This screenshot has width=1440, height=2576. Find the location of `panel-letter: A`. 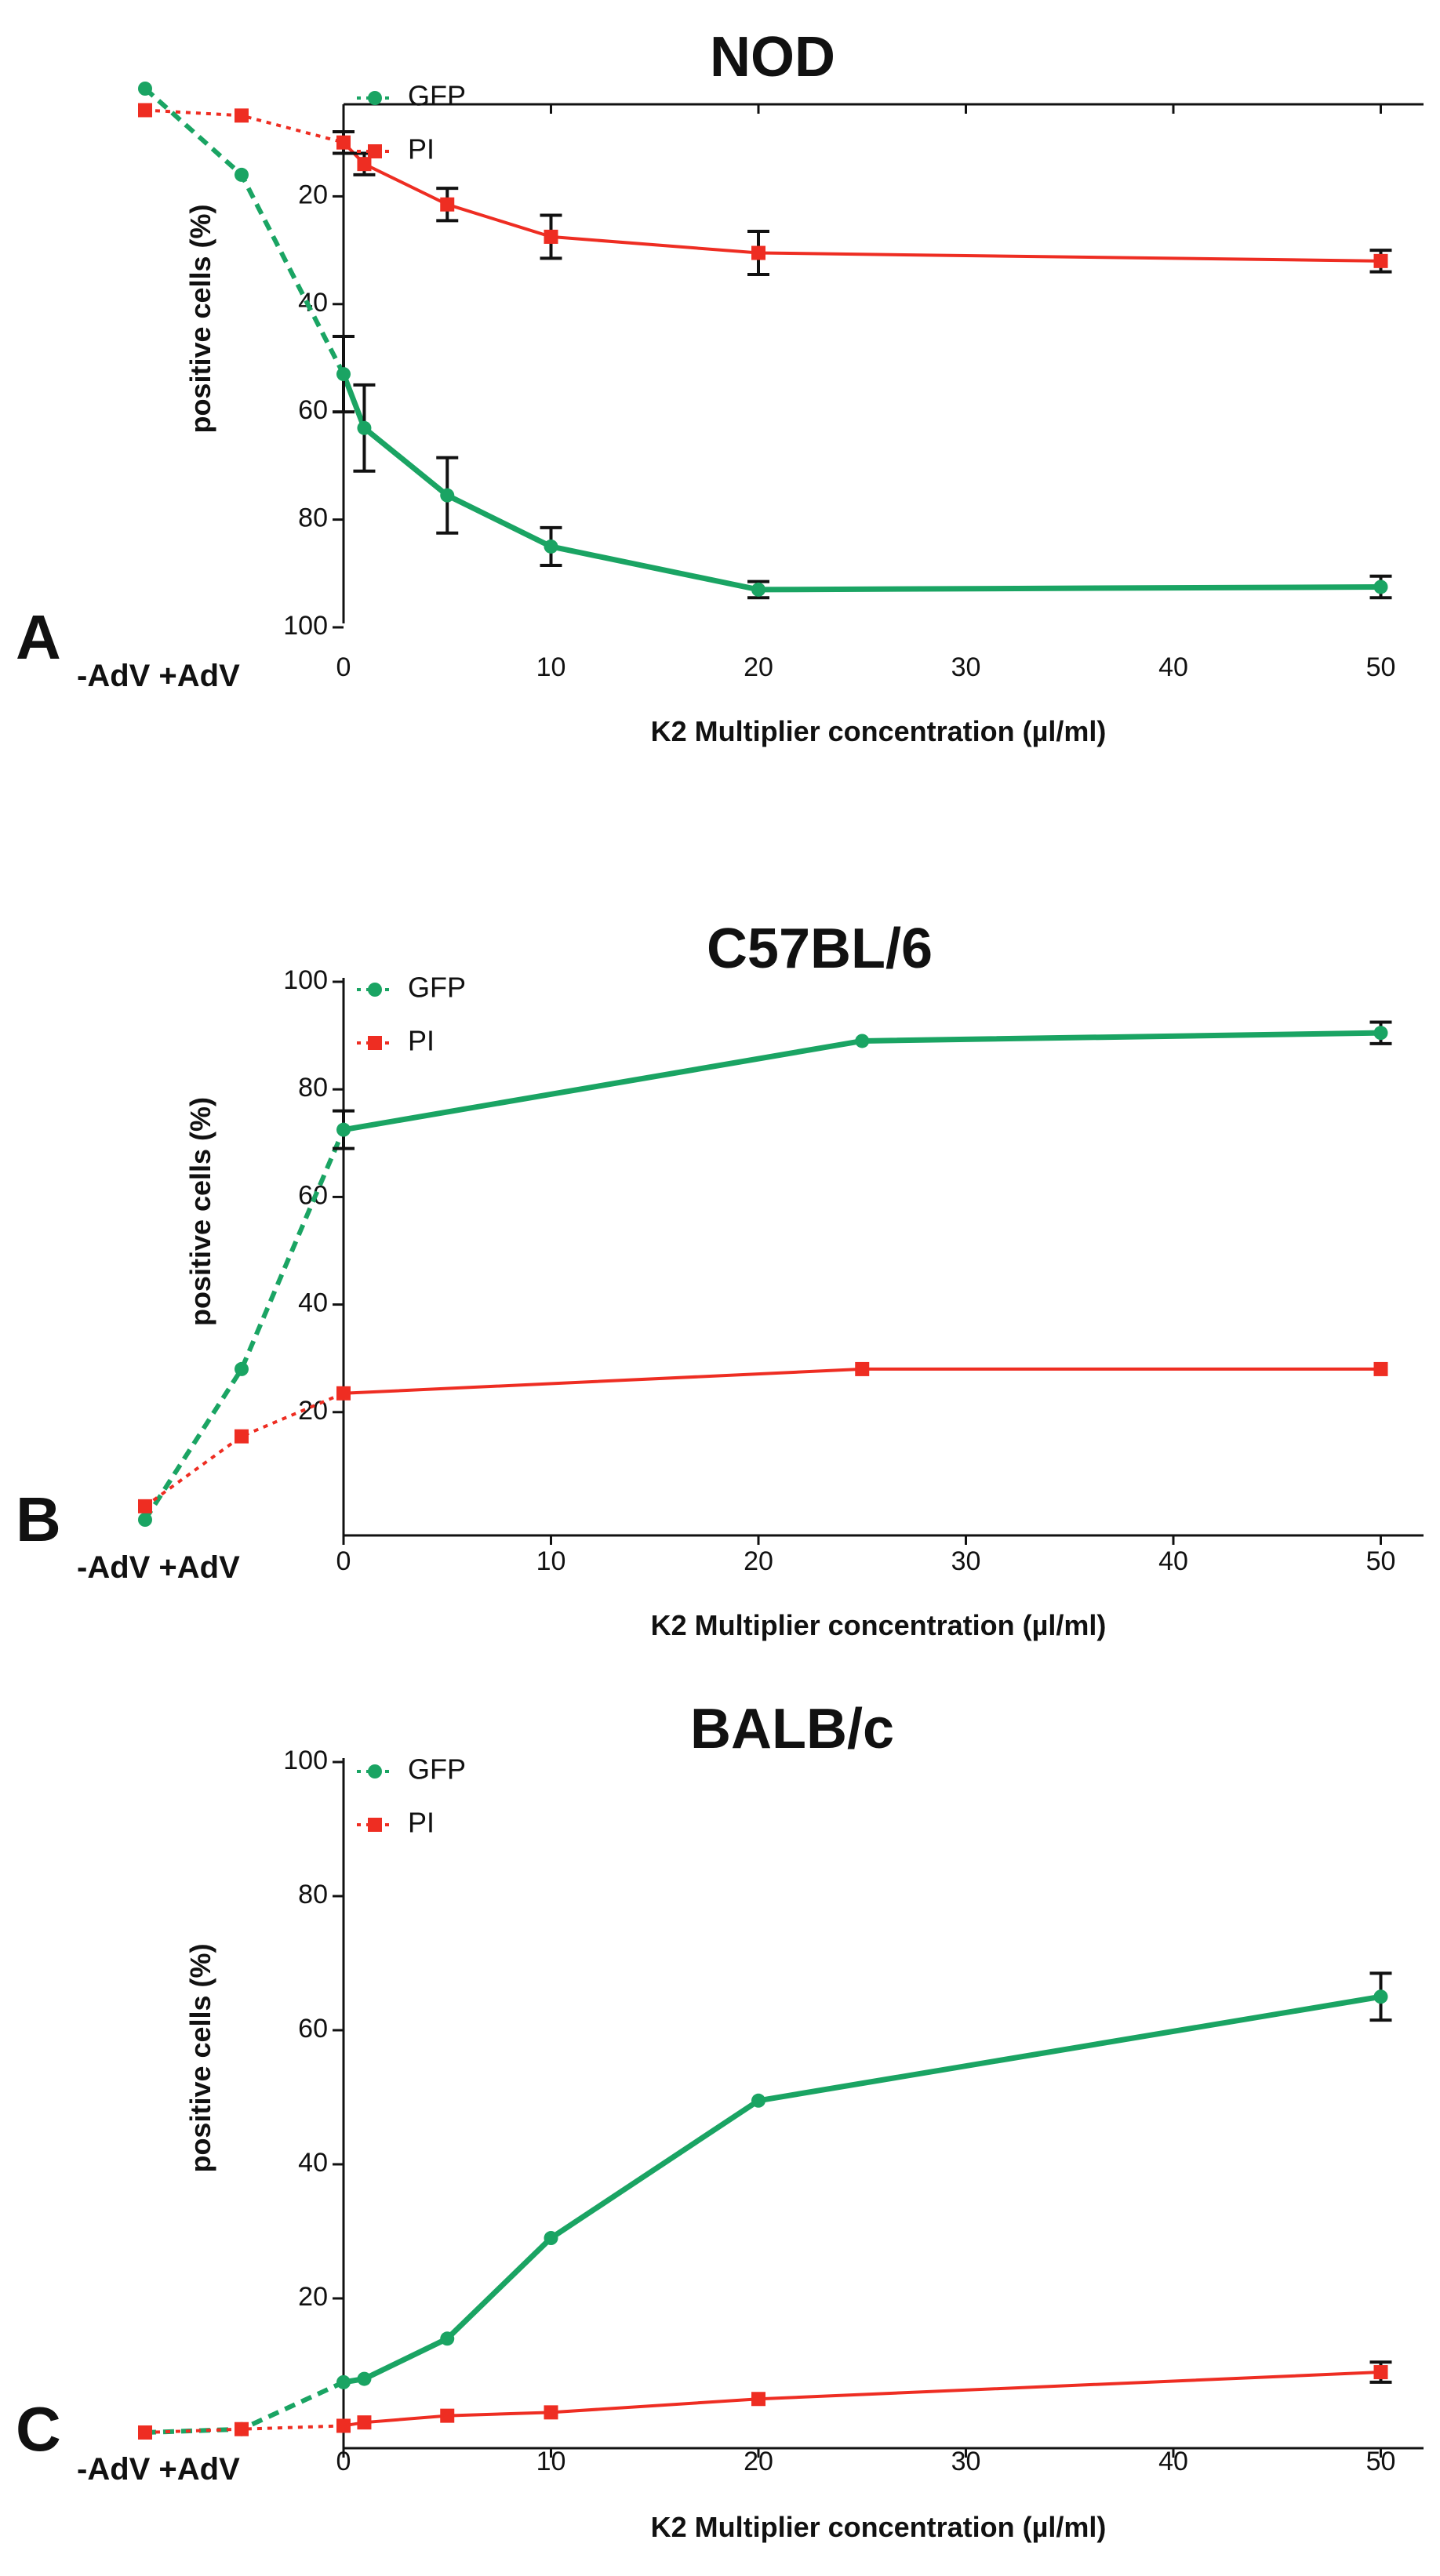

panel-letter: A is located at coordinates (38, 637).